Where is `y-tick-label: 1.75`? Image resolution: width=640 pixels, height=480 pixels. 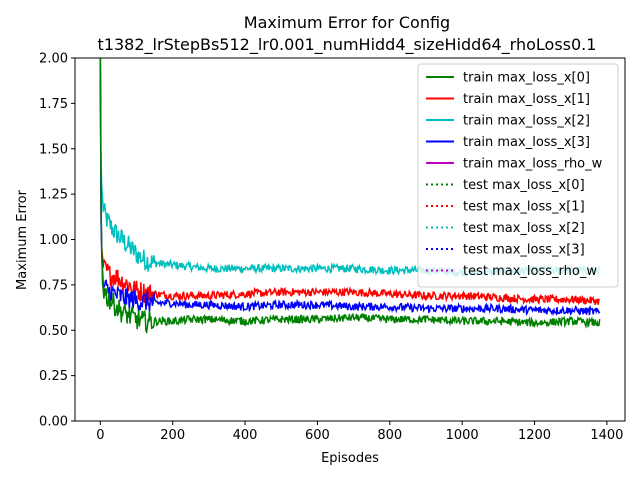 y-tick-label: 1.75 is located at coordinates (53, 104).